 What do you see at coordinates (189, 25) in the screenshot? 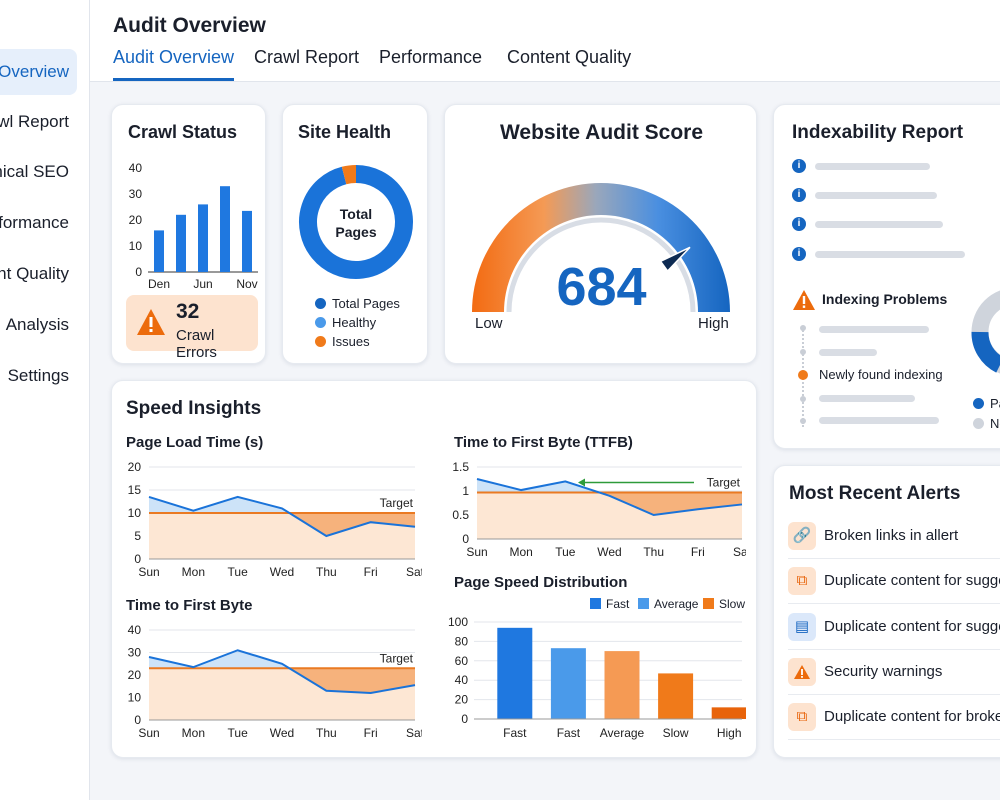
I see `page-title: Audit Overview` at bounding box center [189, 25].